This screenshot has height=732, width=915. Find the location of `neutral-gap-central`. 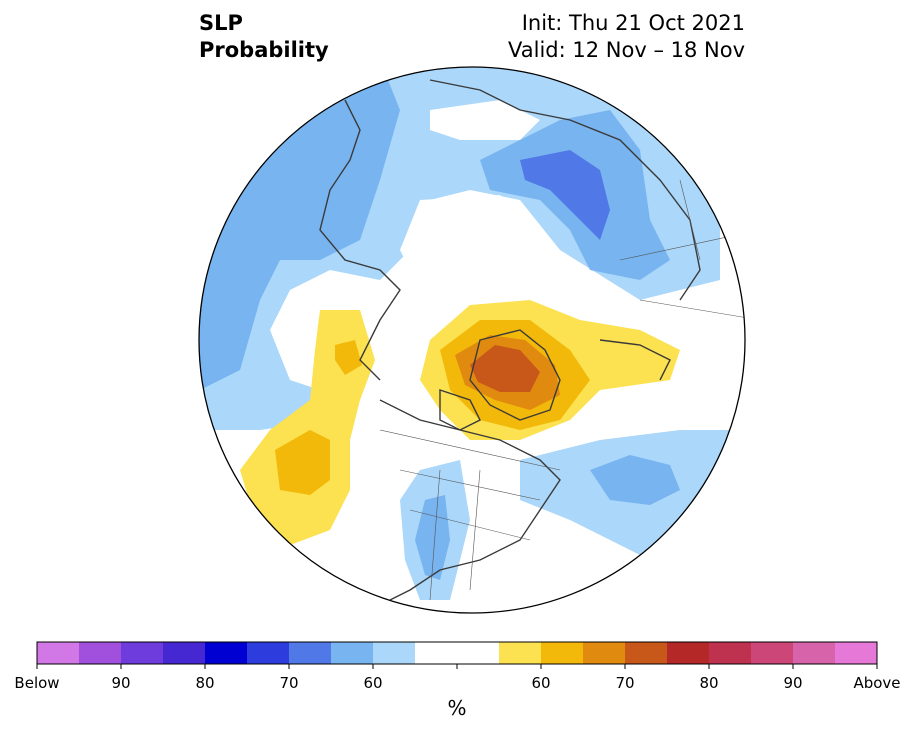

neutral-gap-central is located at coordinates (480, 247).